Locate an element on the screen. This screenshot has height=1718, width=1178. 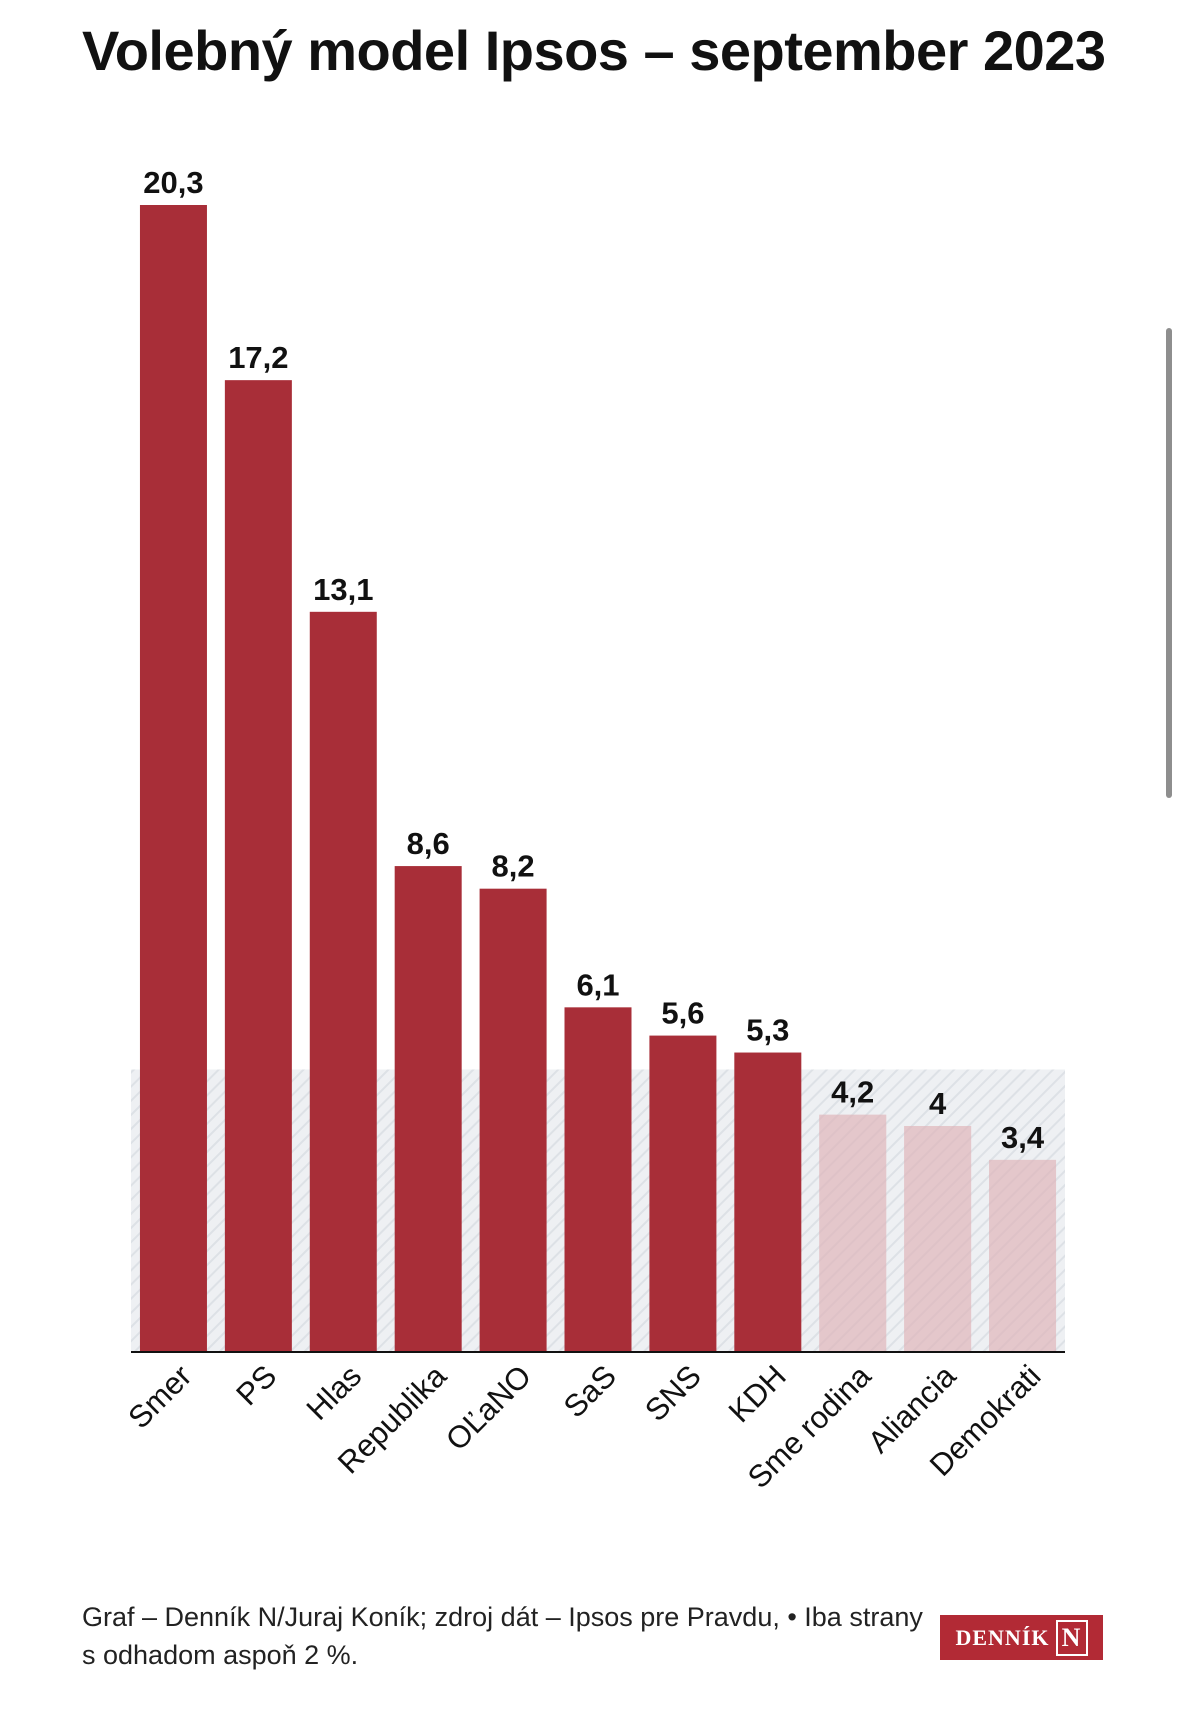
bar-hlas is located at coordinates (343, 981).